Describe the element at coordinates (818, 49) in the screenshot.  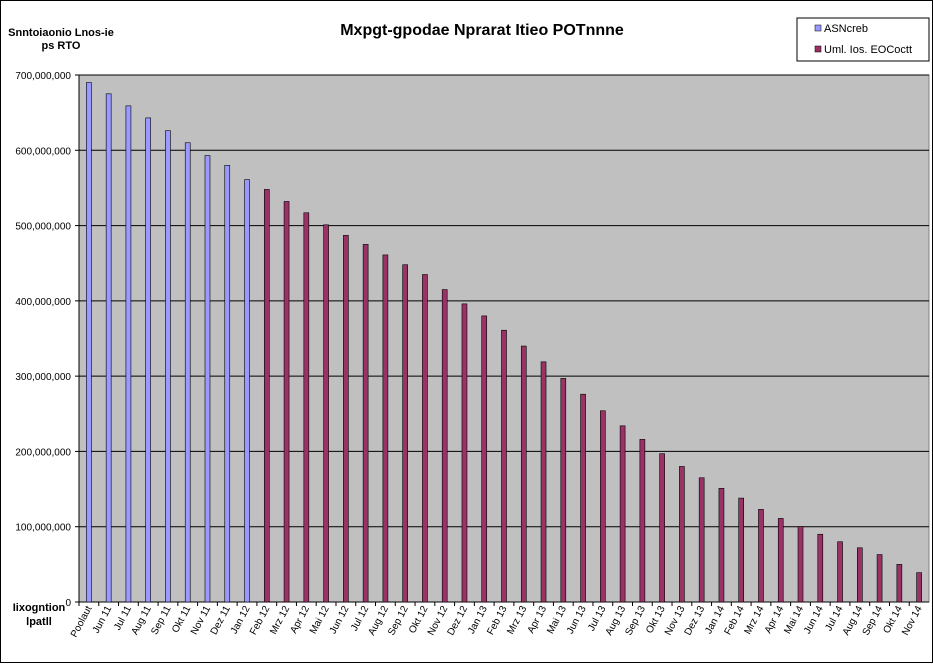
I see `legend-swatch-uml-ios-eococtt` at that location.